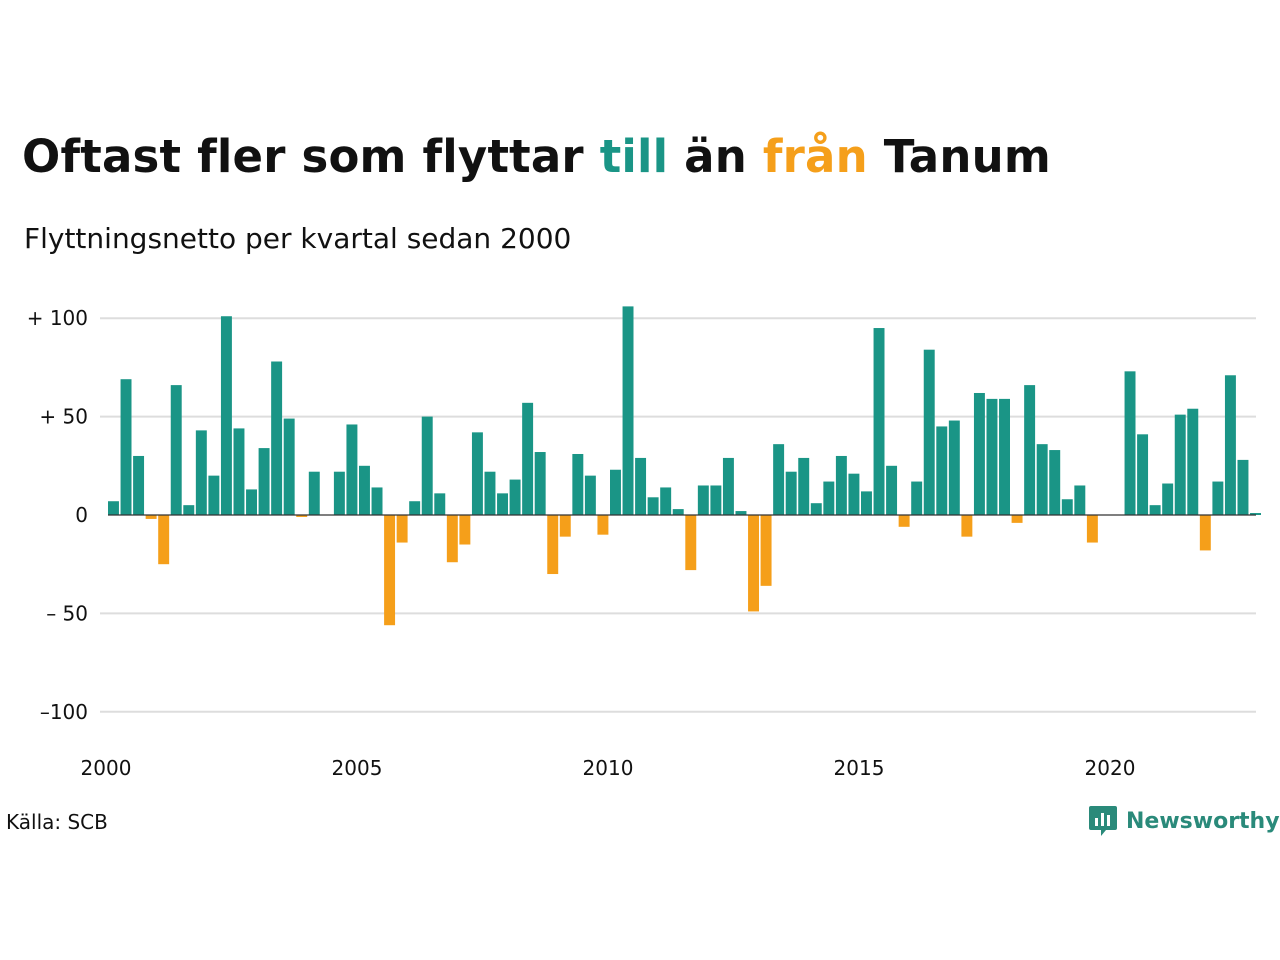 The height and width of the screenshot is (960, 1280). I want to click on brand-name: Newsworthy, so click(1203, 821).